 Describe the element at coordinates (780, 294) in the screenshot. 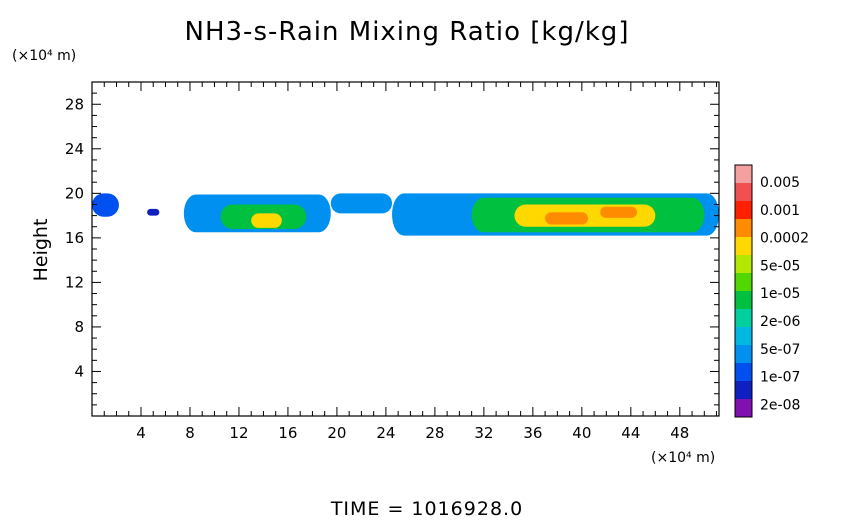

I see `colorbar-label: 1e-05` at that location.